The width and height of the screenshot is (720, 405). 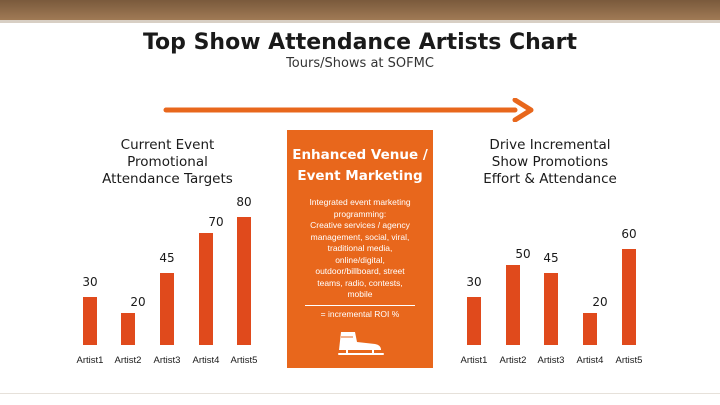 I want to click on bar-value-label: 50, so click(x=523, y=254).